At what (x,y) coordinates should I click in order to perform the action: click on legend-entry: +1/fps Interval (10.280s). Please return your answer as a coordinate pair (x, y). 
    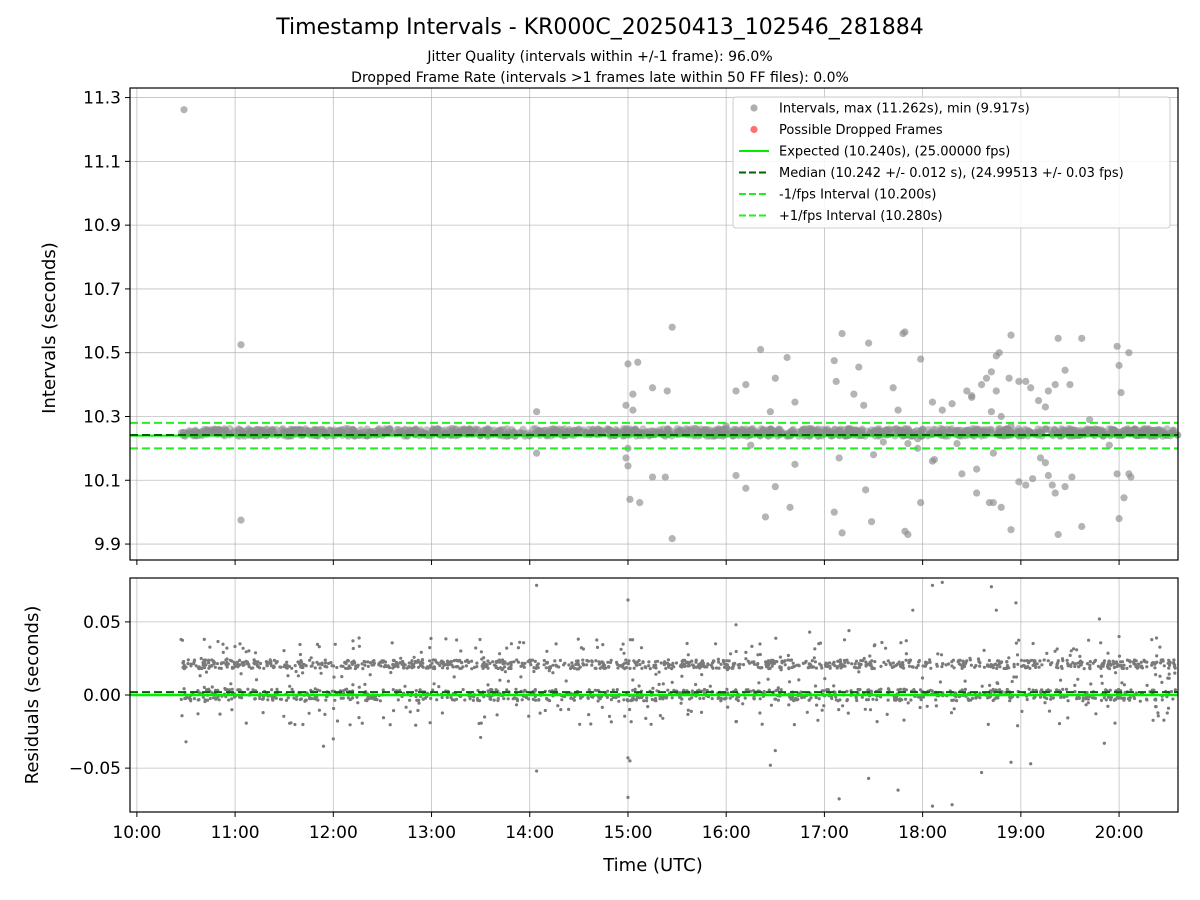
    Looking at the image, I should click on (861, 216).